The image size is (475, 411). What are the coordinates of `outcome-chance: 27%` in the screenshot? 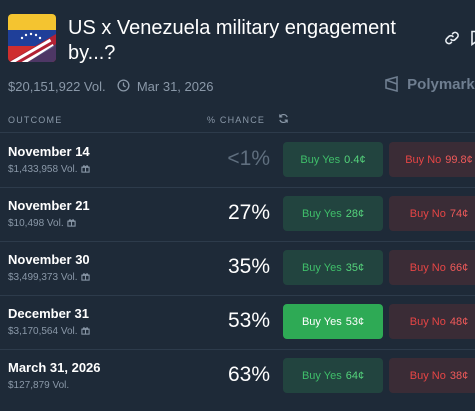 It's located at (248, 212).